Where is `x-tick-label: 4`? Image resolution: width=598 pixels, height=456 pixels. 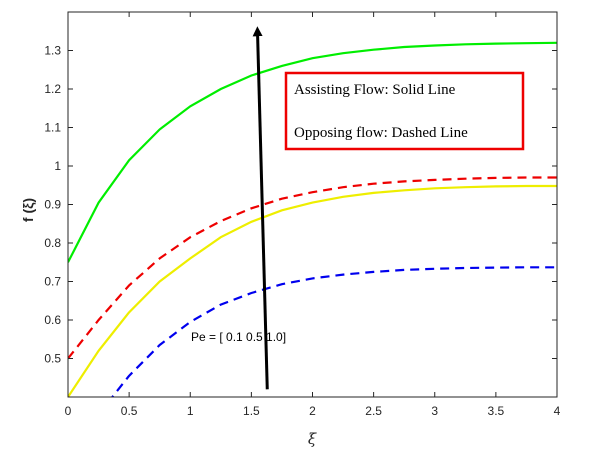 x-tick-label: 4 is located at coordinates (557, 411).